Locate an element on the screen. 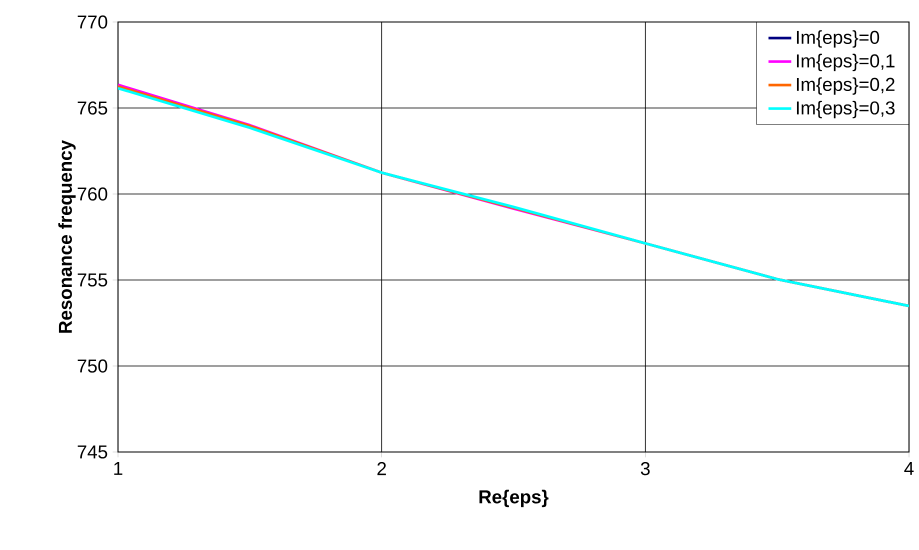  x-axis-title: Re{eps} is located at coordinates (513, 499).